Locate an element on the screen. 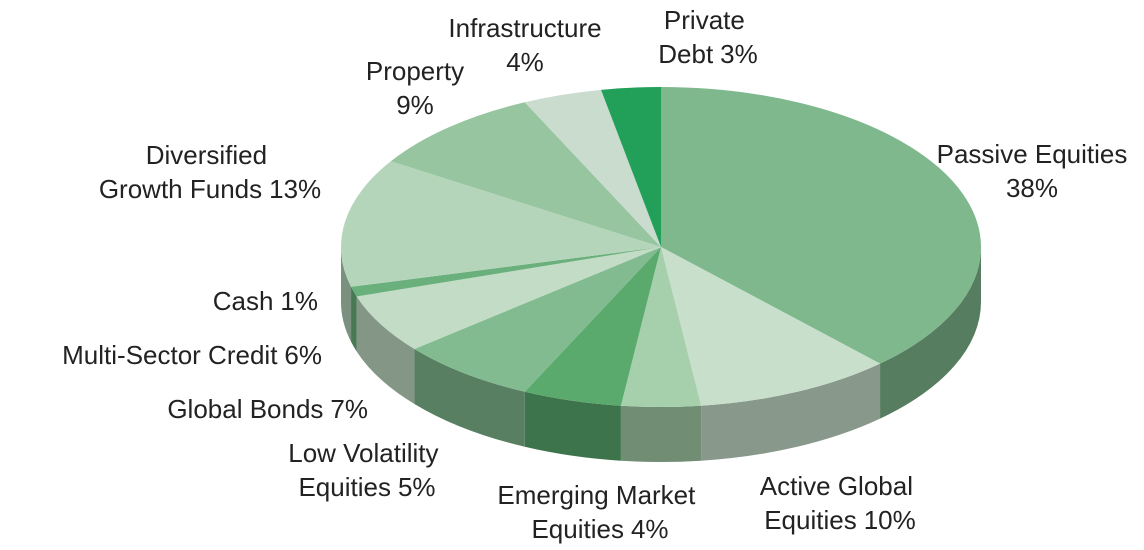 The height and width of the screenshot is (550, 1144). category-label: Diversified Growth Funds is located at coordinates (186, 172).